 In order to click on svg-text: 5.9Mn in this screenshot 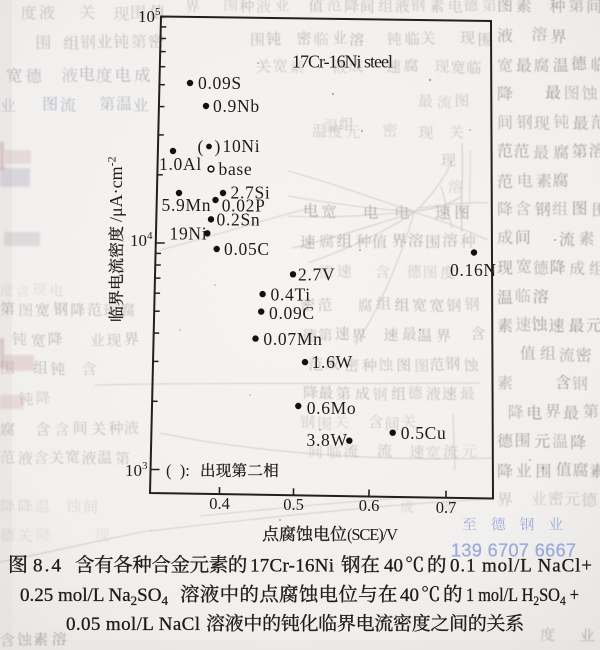, I will do `click(187, 205)`.